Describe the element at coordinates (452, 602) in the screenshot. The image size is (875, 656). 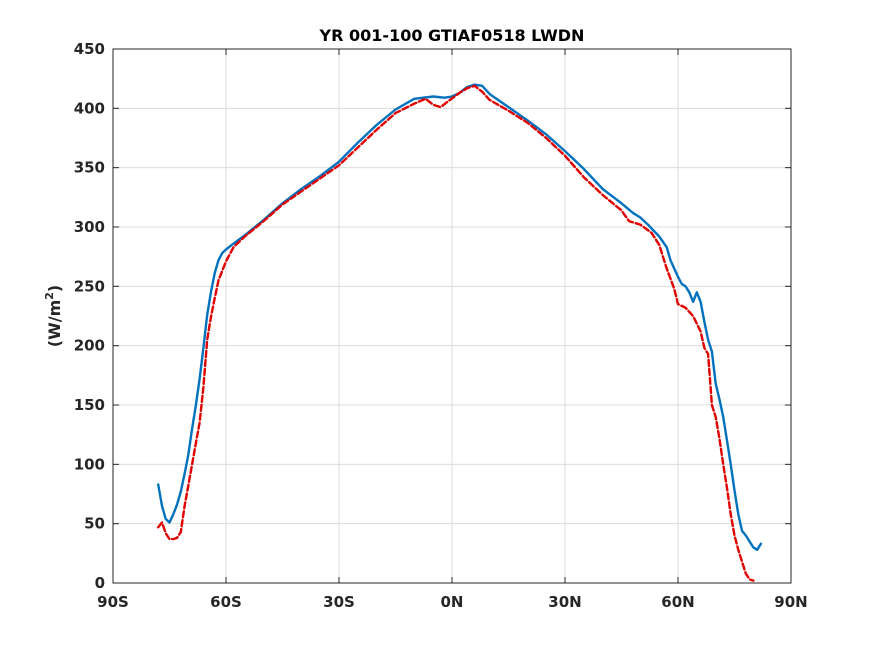
I see `x-tick-label: 0N` at that location.